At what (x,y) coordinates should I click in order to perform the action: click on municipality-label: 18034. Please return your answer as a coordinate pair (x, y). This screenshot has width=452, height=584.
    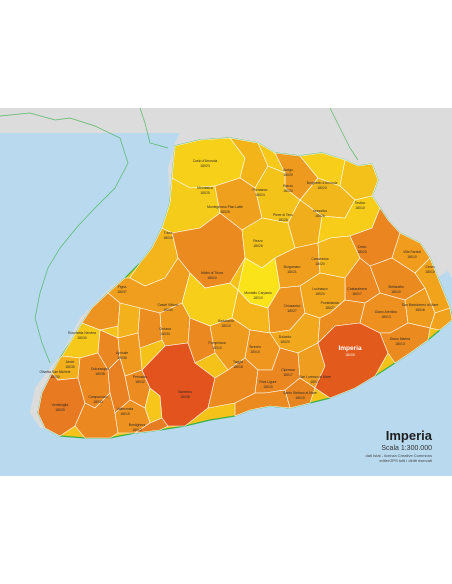
    Looking at the image, I should click on (165, 334).